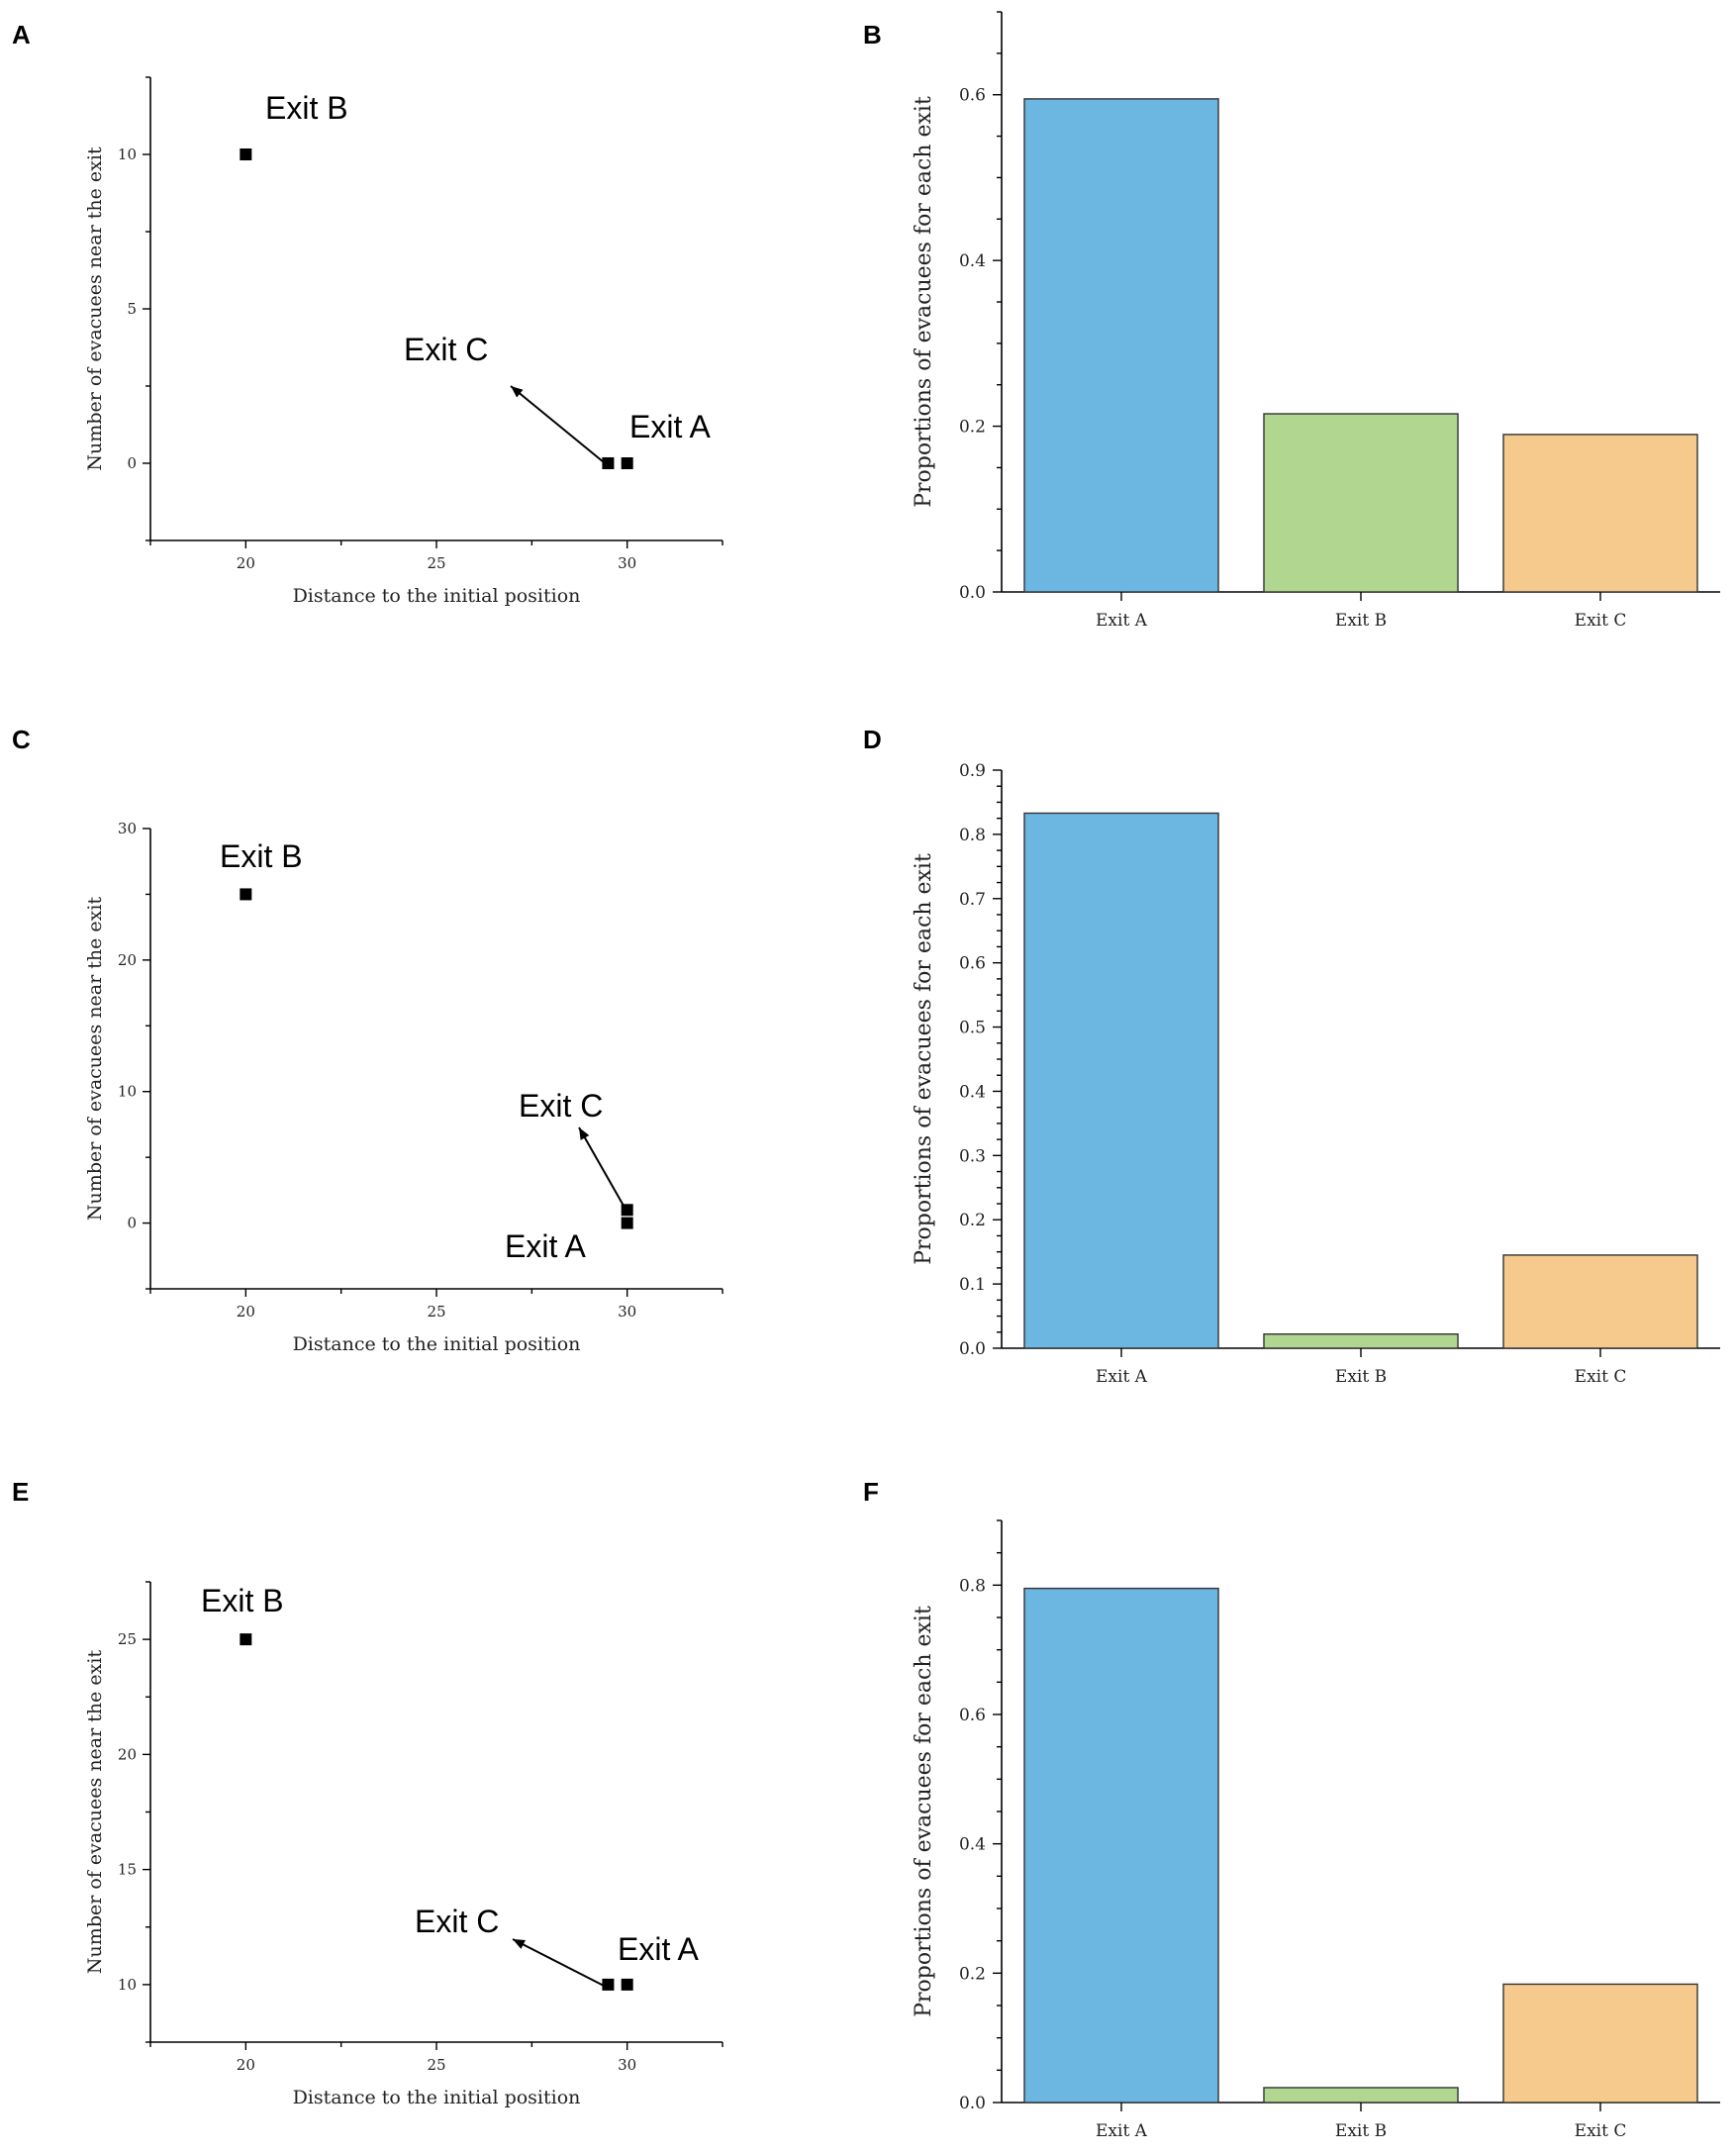 The image size is (1736, 2153). I want to click on y-tick-label-a: 0, so click(132, 463).